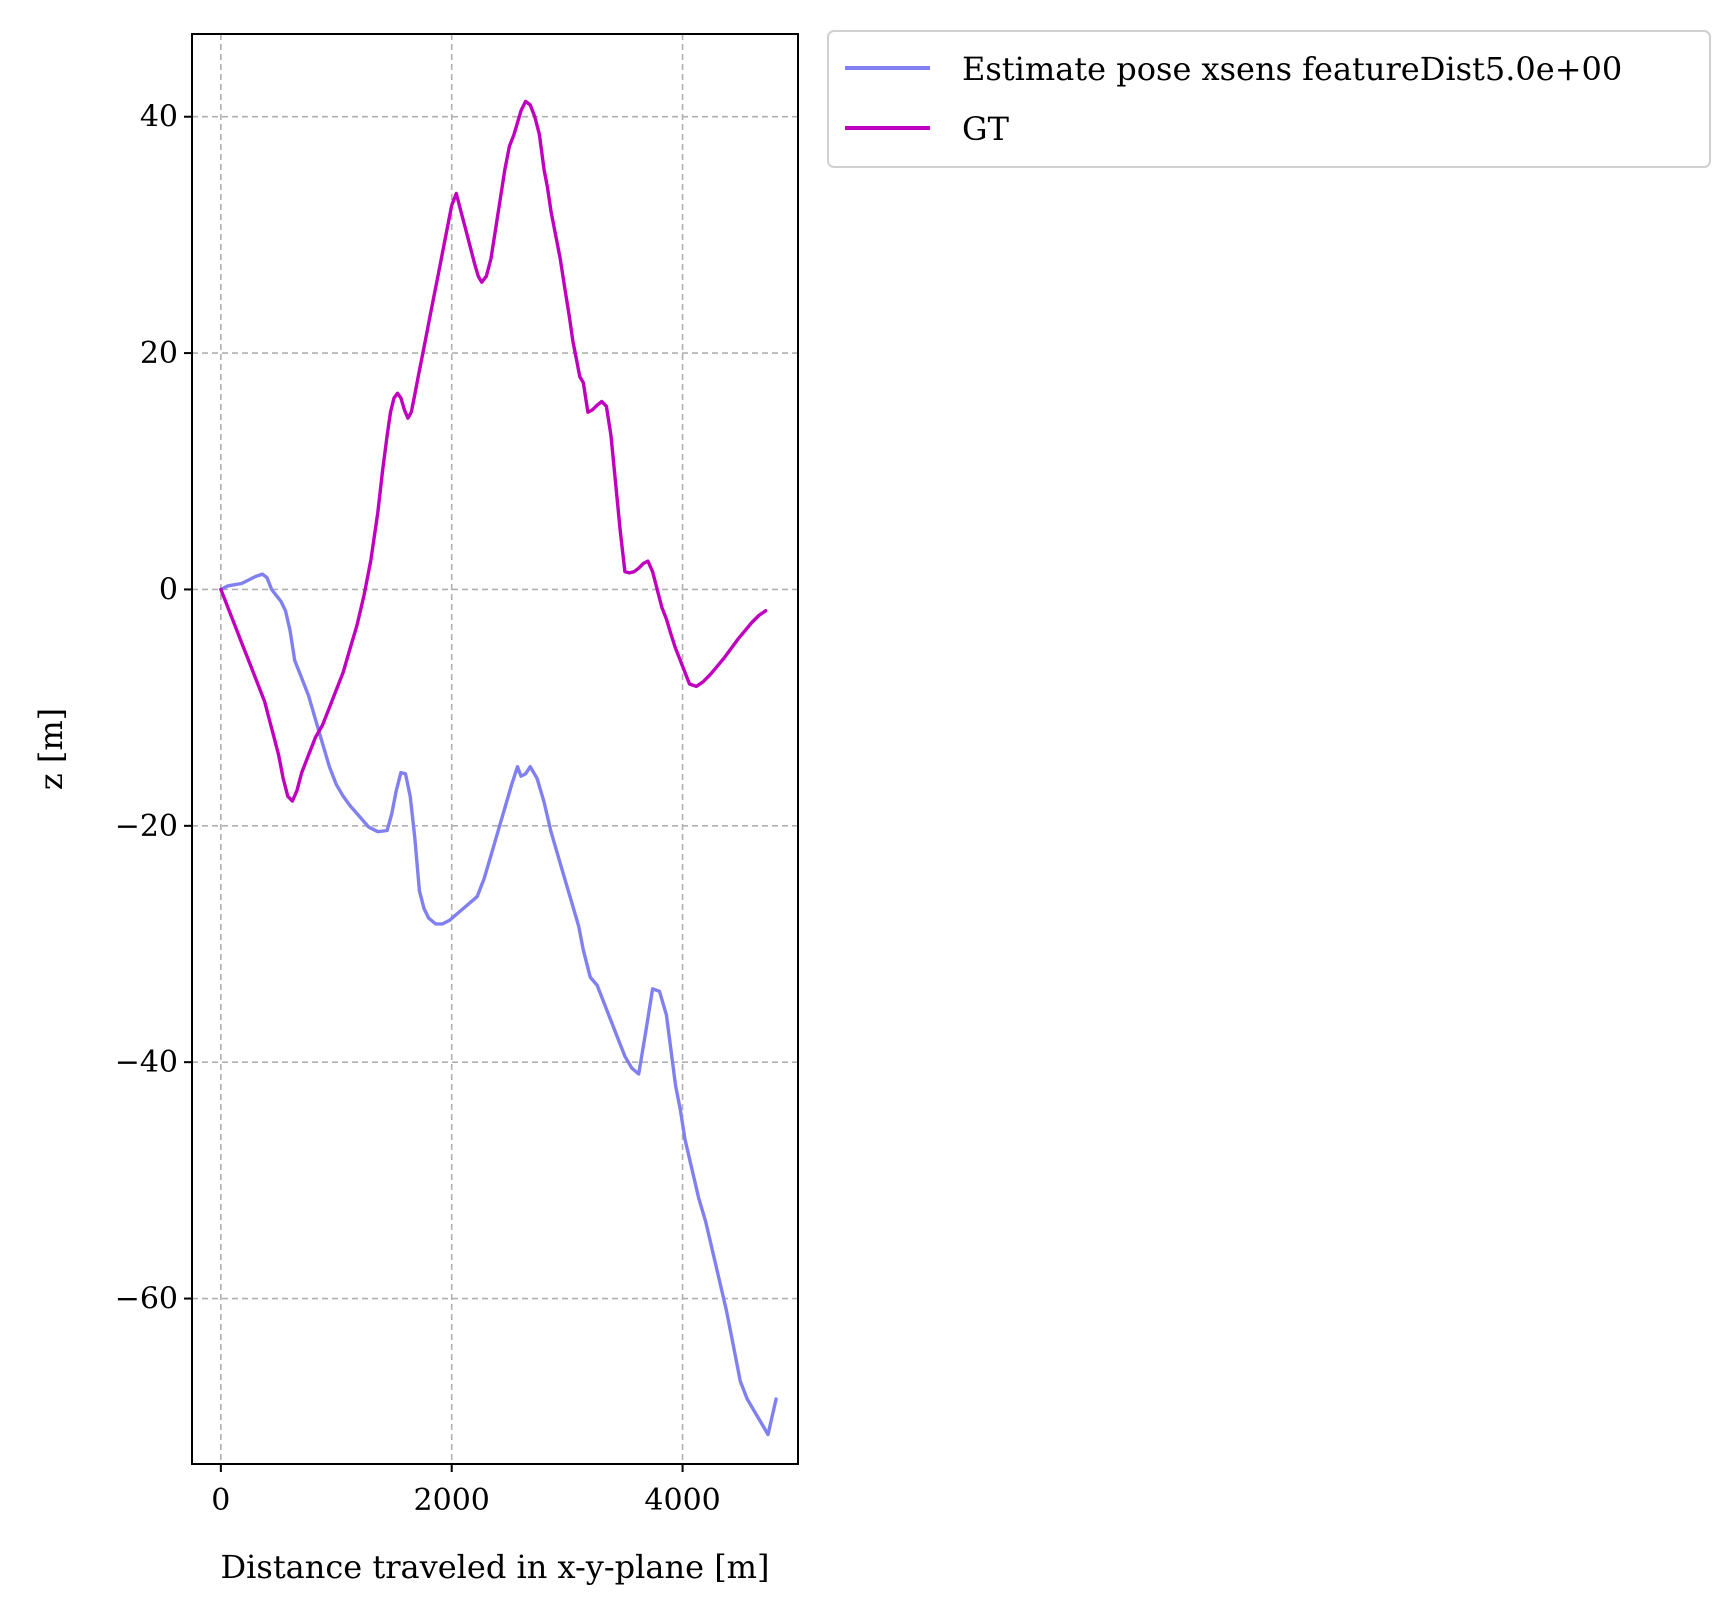  I want to click on x-tick-label: 2000, so click(452, 1500).